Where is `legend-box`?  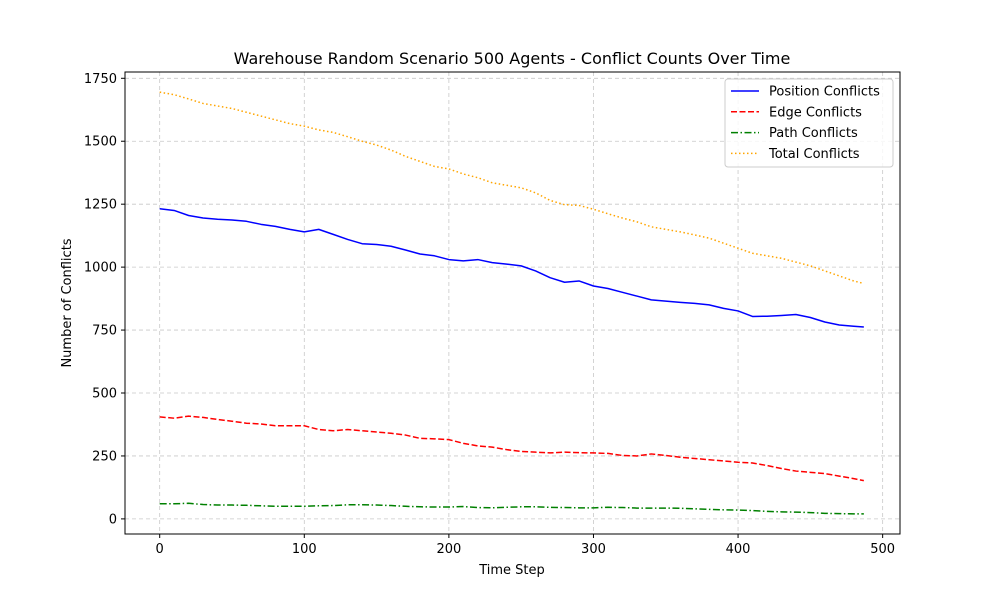 legend-box is located at coordinates (809, 123).